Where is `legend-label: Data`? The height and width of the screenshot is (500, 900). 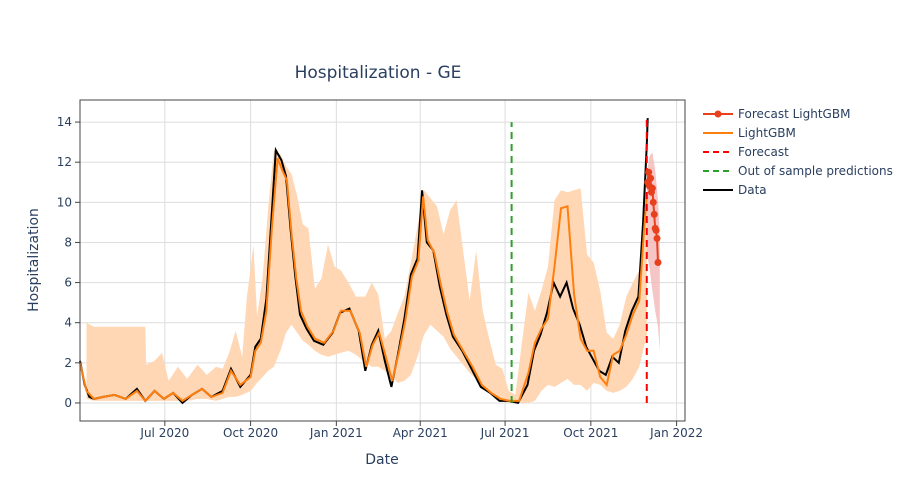
legend-label: Data is located at coordinates (752, 190).